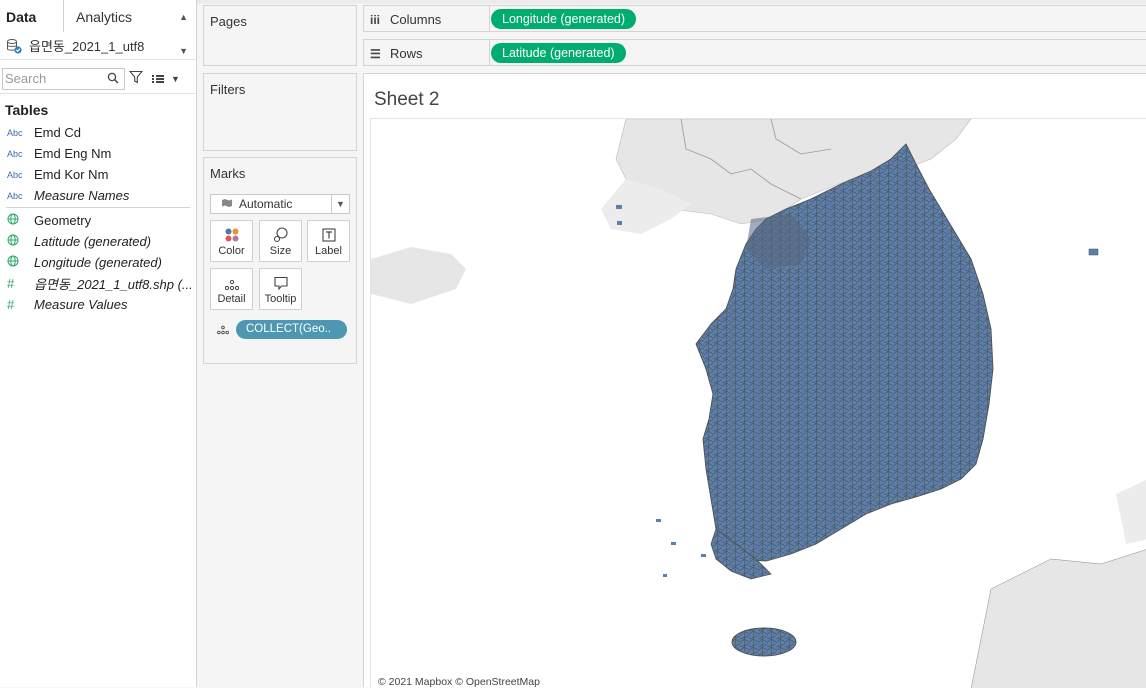  What do you see at coordinates (764, 642) in the screenshot?
I see `jeju-island` at bounding box center [764, 642].